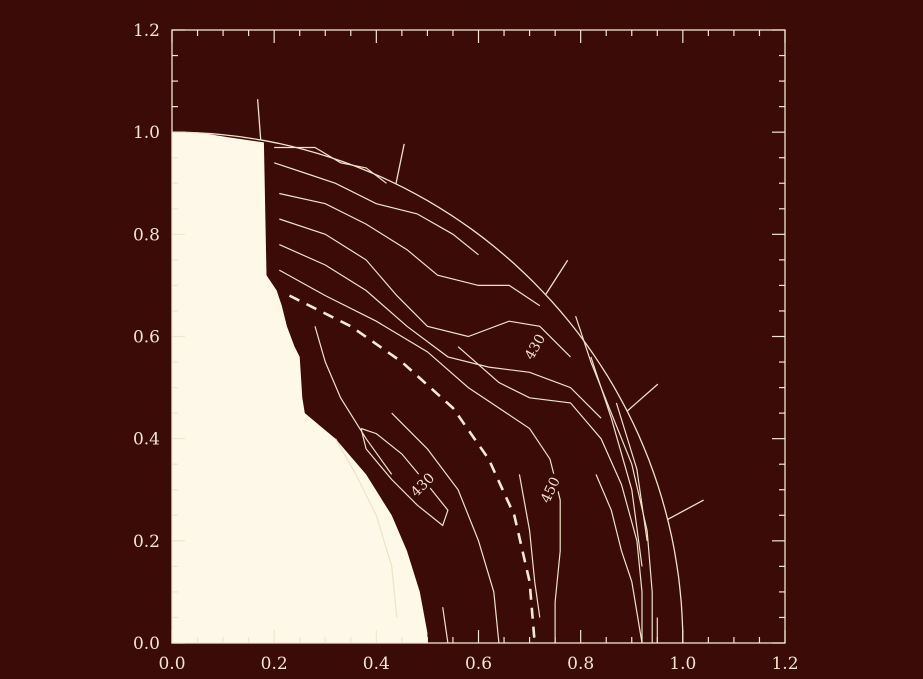 The width and height of the screenshot is (923, 679). I want to click on dashed-curve, so click(412, 469).